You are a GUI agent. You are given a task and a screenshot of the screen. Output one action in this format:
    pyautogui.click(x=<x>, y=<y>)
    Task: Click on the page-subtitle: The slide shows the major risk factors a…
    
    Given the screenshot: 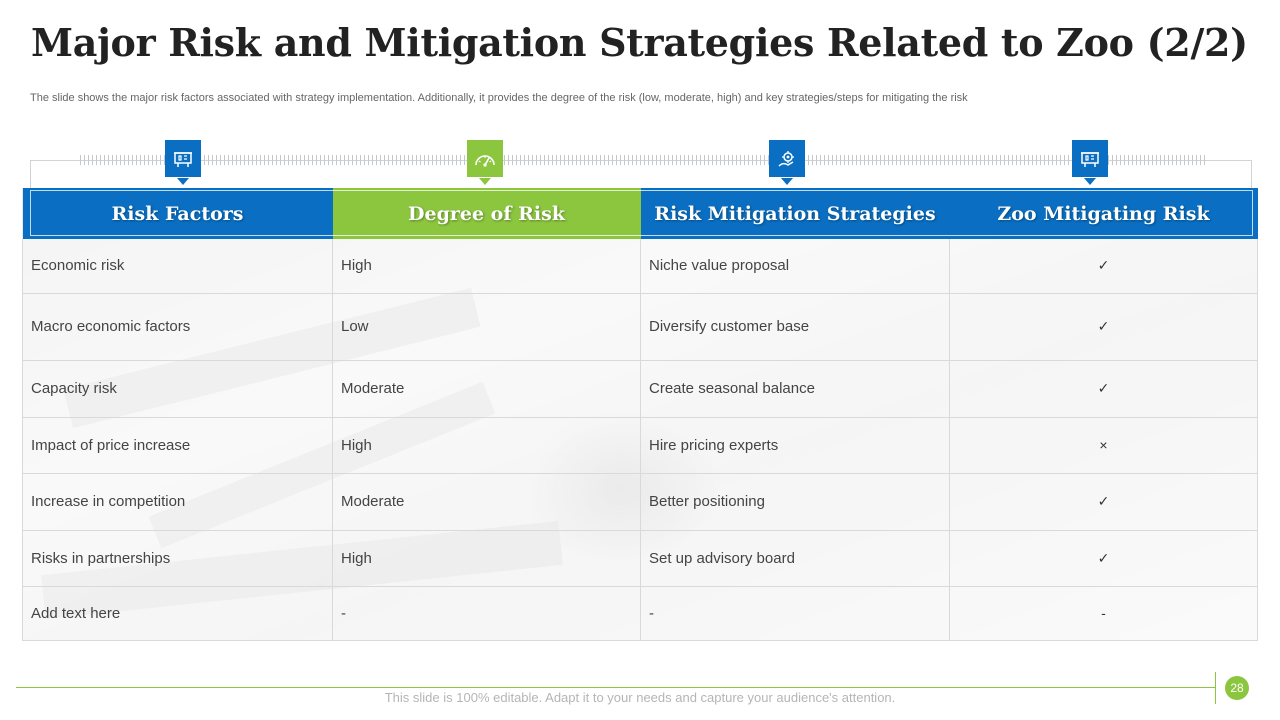 What is the action you would take?
    pyautogui.click(x=499, y=98)
    